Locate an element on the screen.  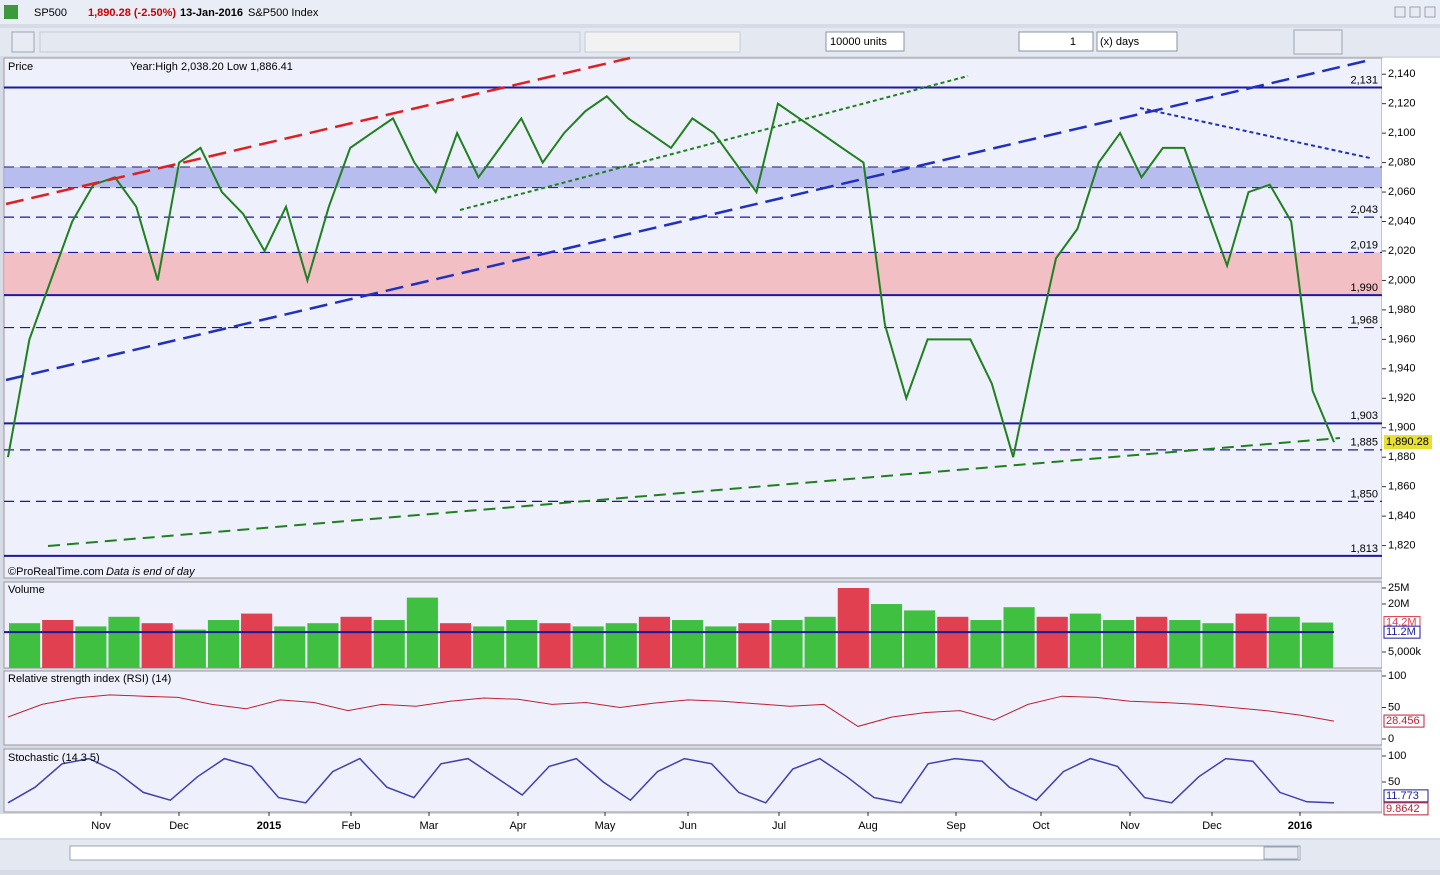
symbol: SP500 is located at coordinates (50, 13).